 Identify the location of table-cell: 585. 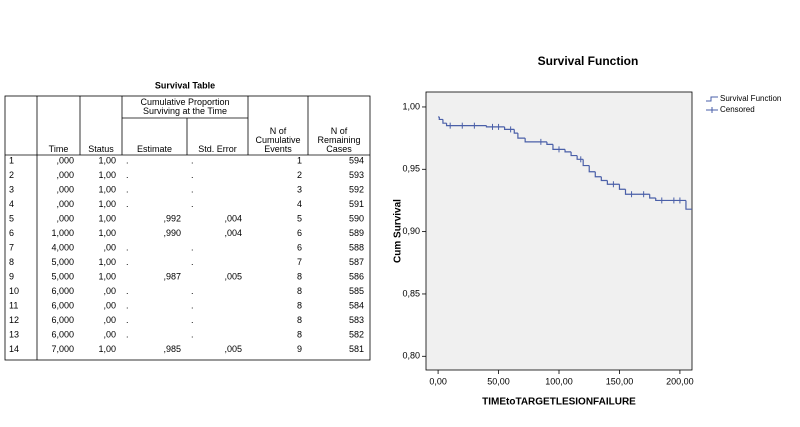
(356, 291).